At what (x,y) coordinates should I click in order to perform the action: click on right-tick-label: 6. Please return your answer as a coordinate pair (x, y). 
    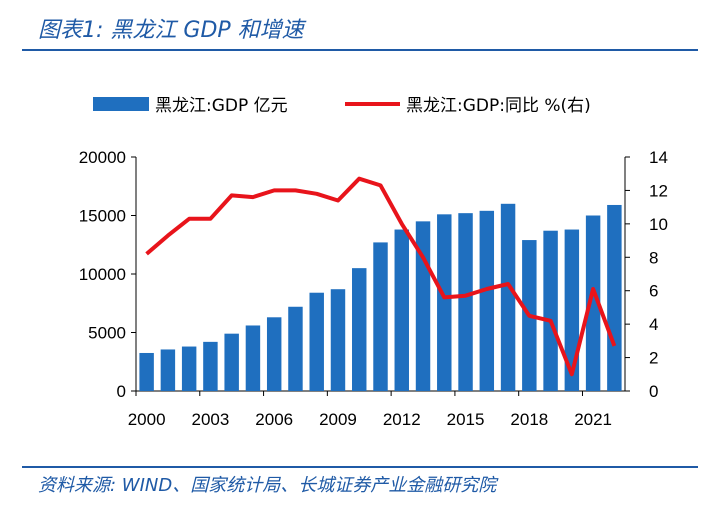
    Looking at the image, I should click on (653, 291).